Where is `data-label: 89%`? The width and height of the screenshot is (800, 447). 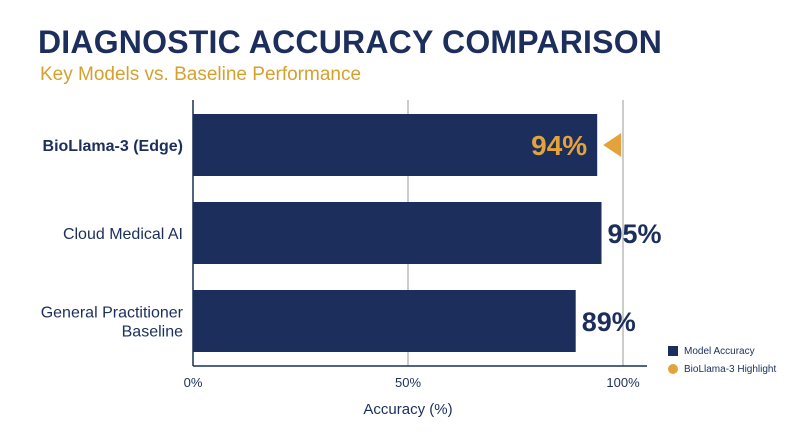 data-label: 89% is located at coordinates (609, 322).